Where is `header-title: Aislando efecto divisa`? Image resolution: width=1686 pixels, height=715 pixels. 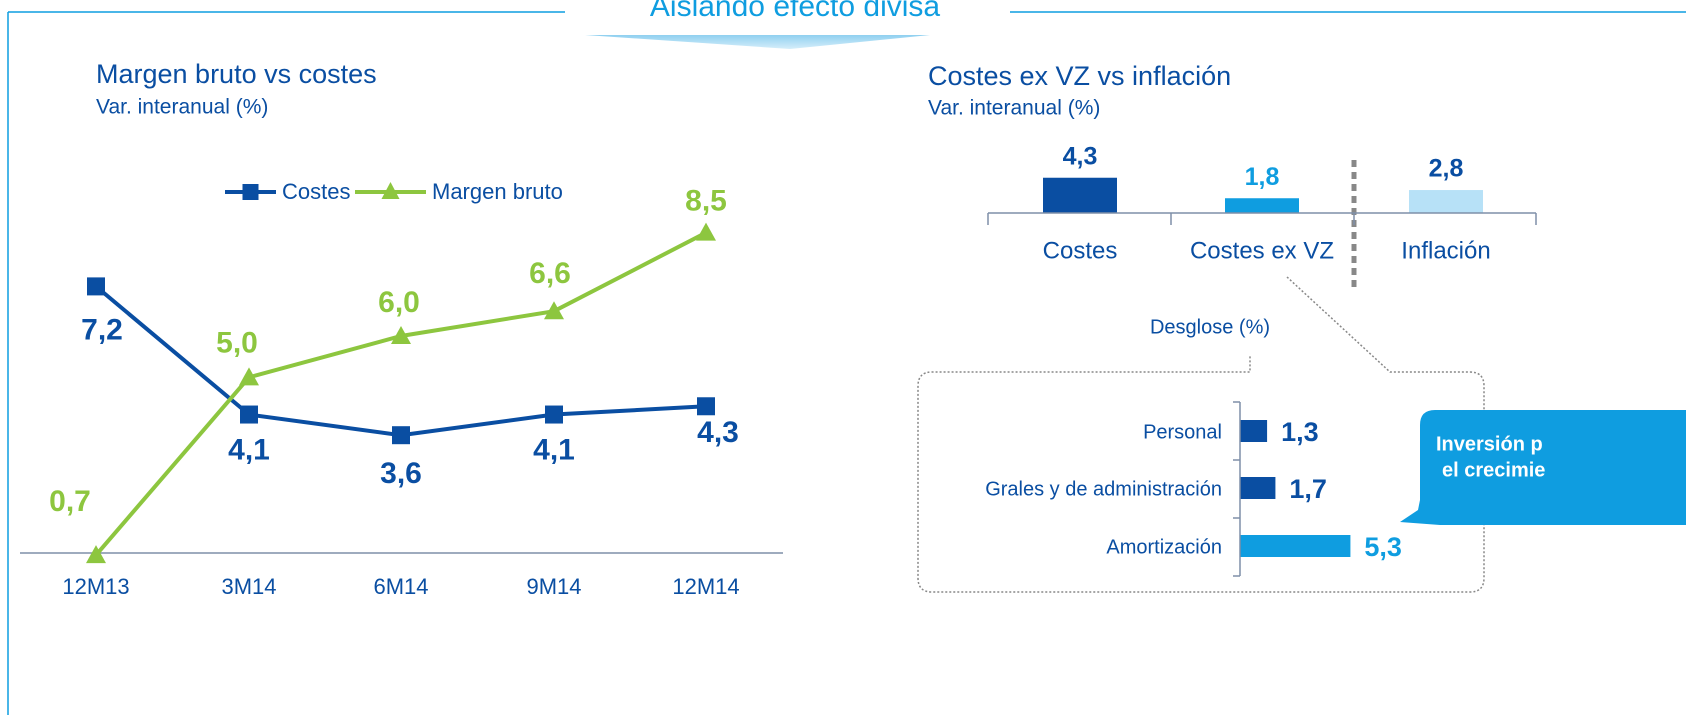 header-title: Aislando efecto divisa is located at coordinates (795, 11).